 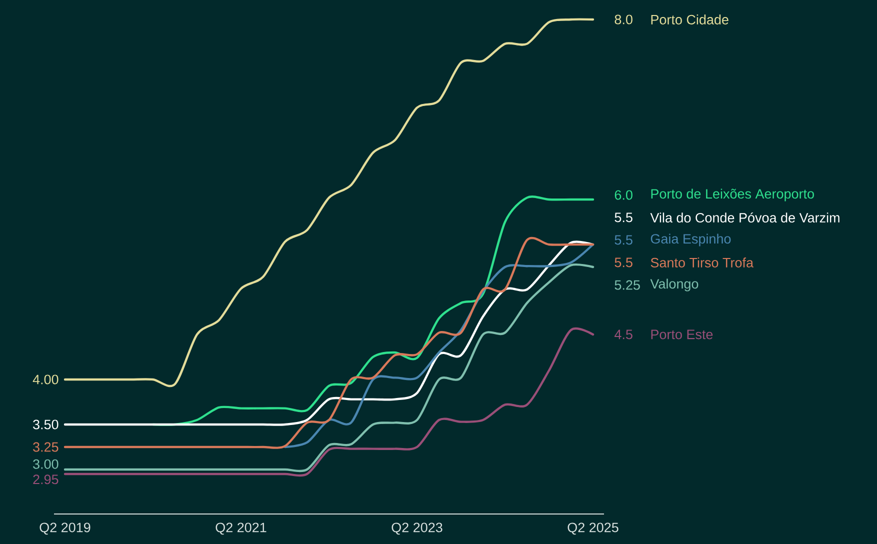 I want to click on text: Valongo, so click(x=674, y=285).